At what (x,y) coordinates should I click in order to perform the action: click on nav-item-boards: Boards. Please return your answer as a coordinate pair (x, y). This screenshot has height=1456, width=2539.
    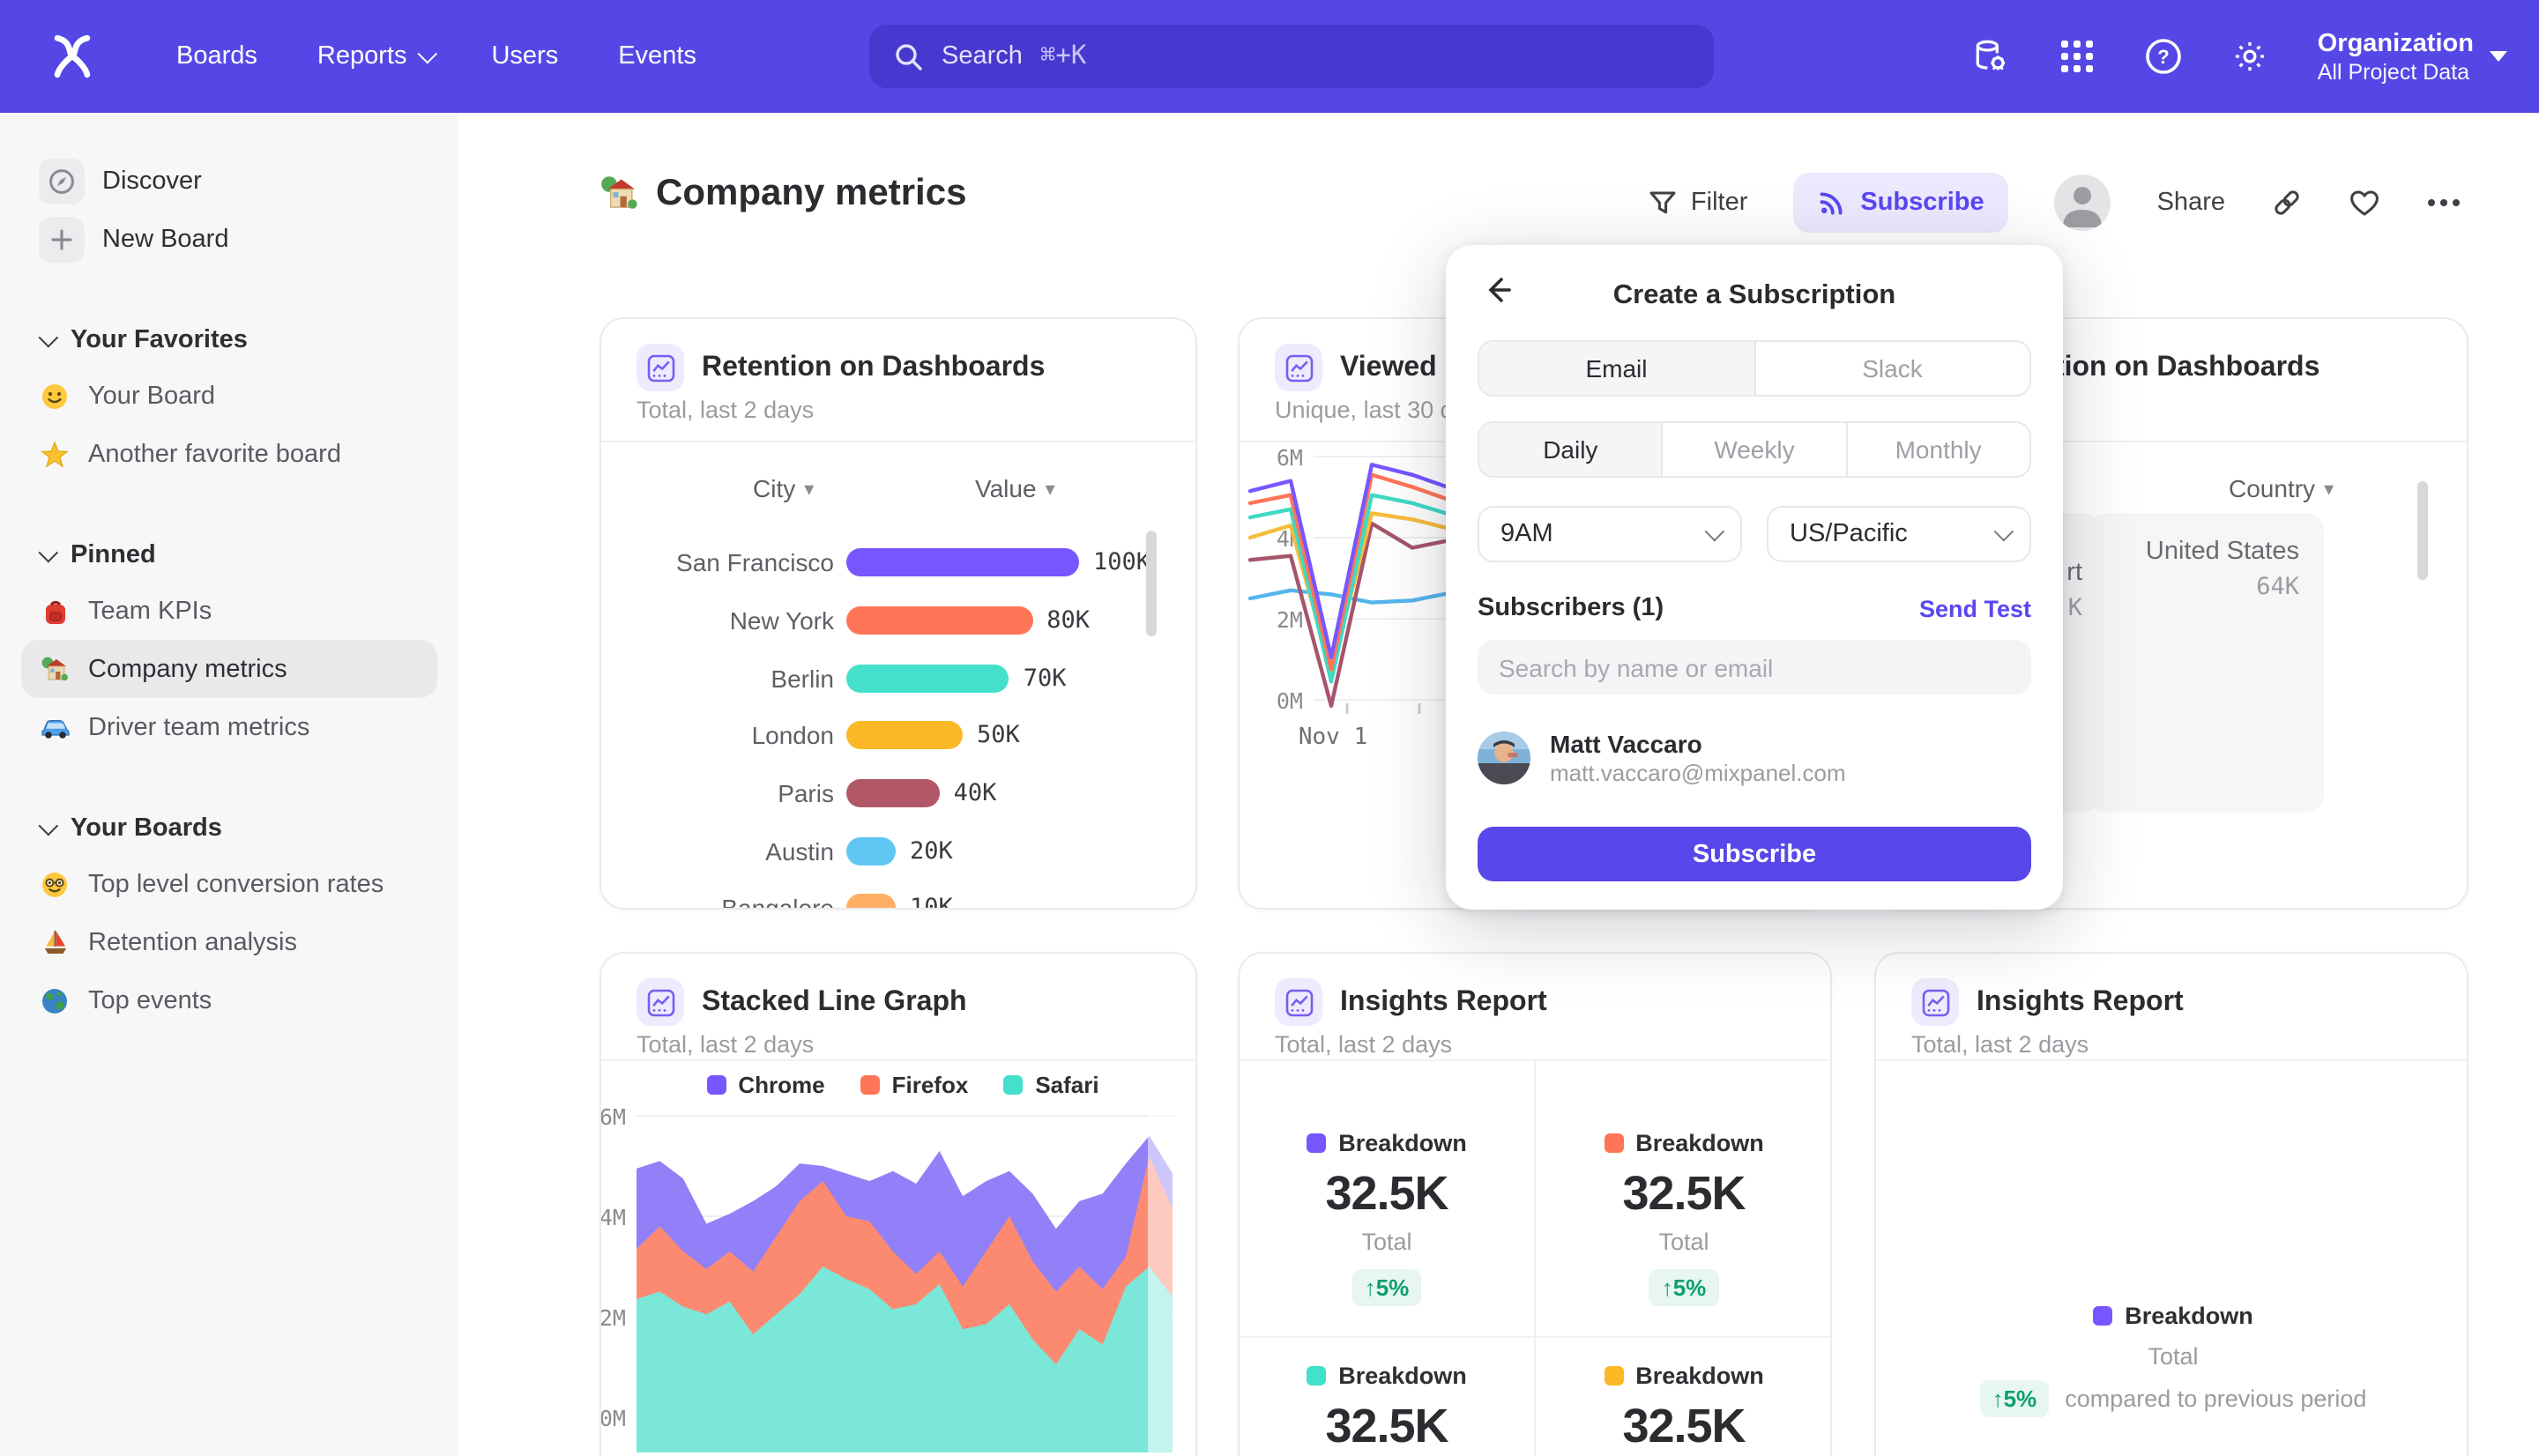
    Looking at the image, I should click on (216, 56).